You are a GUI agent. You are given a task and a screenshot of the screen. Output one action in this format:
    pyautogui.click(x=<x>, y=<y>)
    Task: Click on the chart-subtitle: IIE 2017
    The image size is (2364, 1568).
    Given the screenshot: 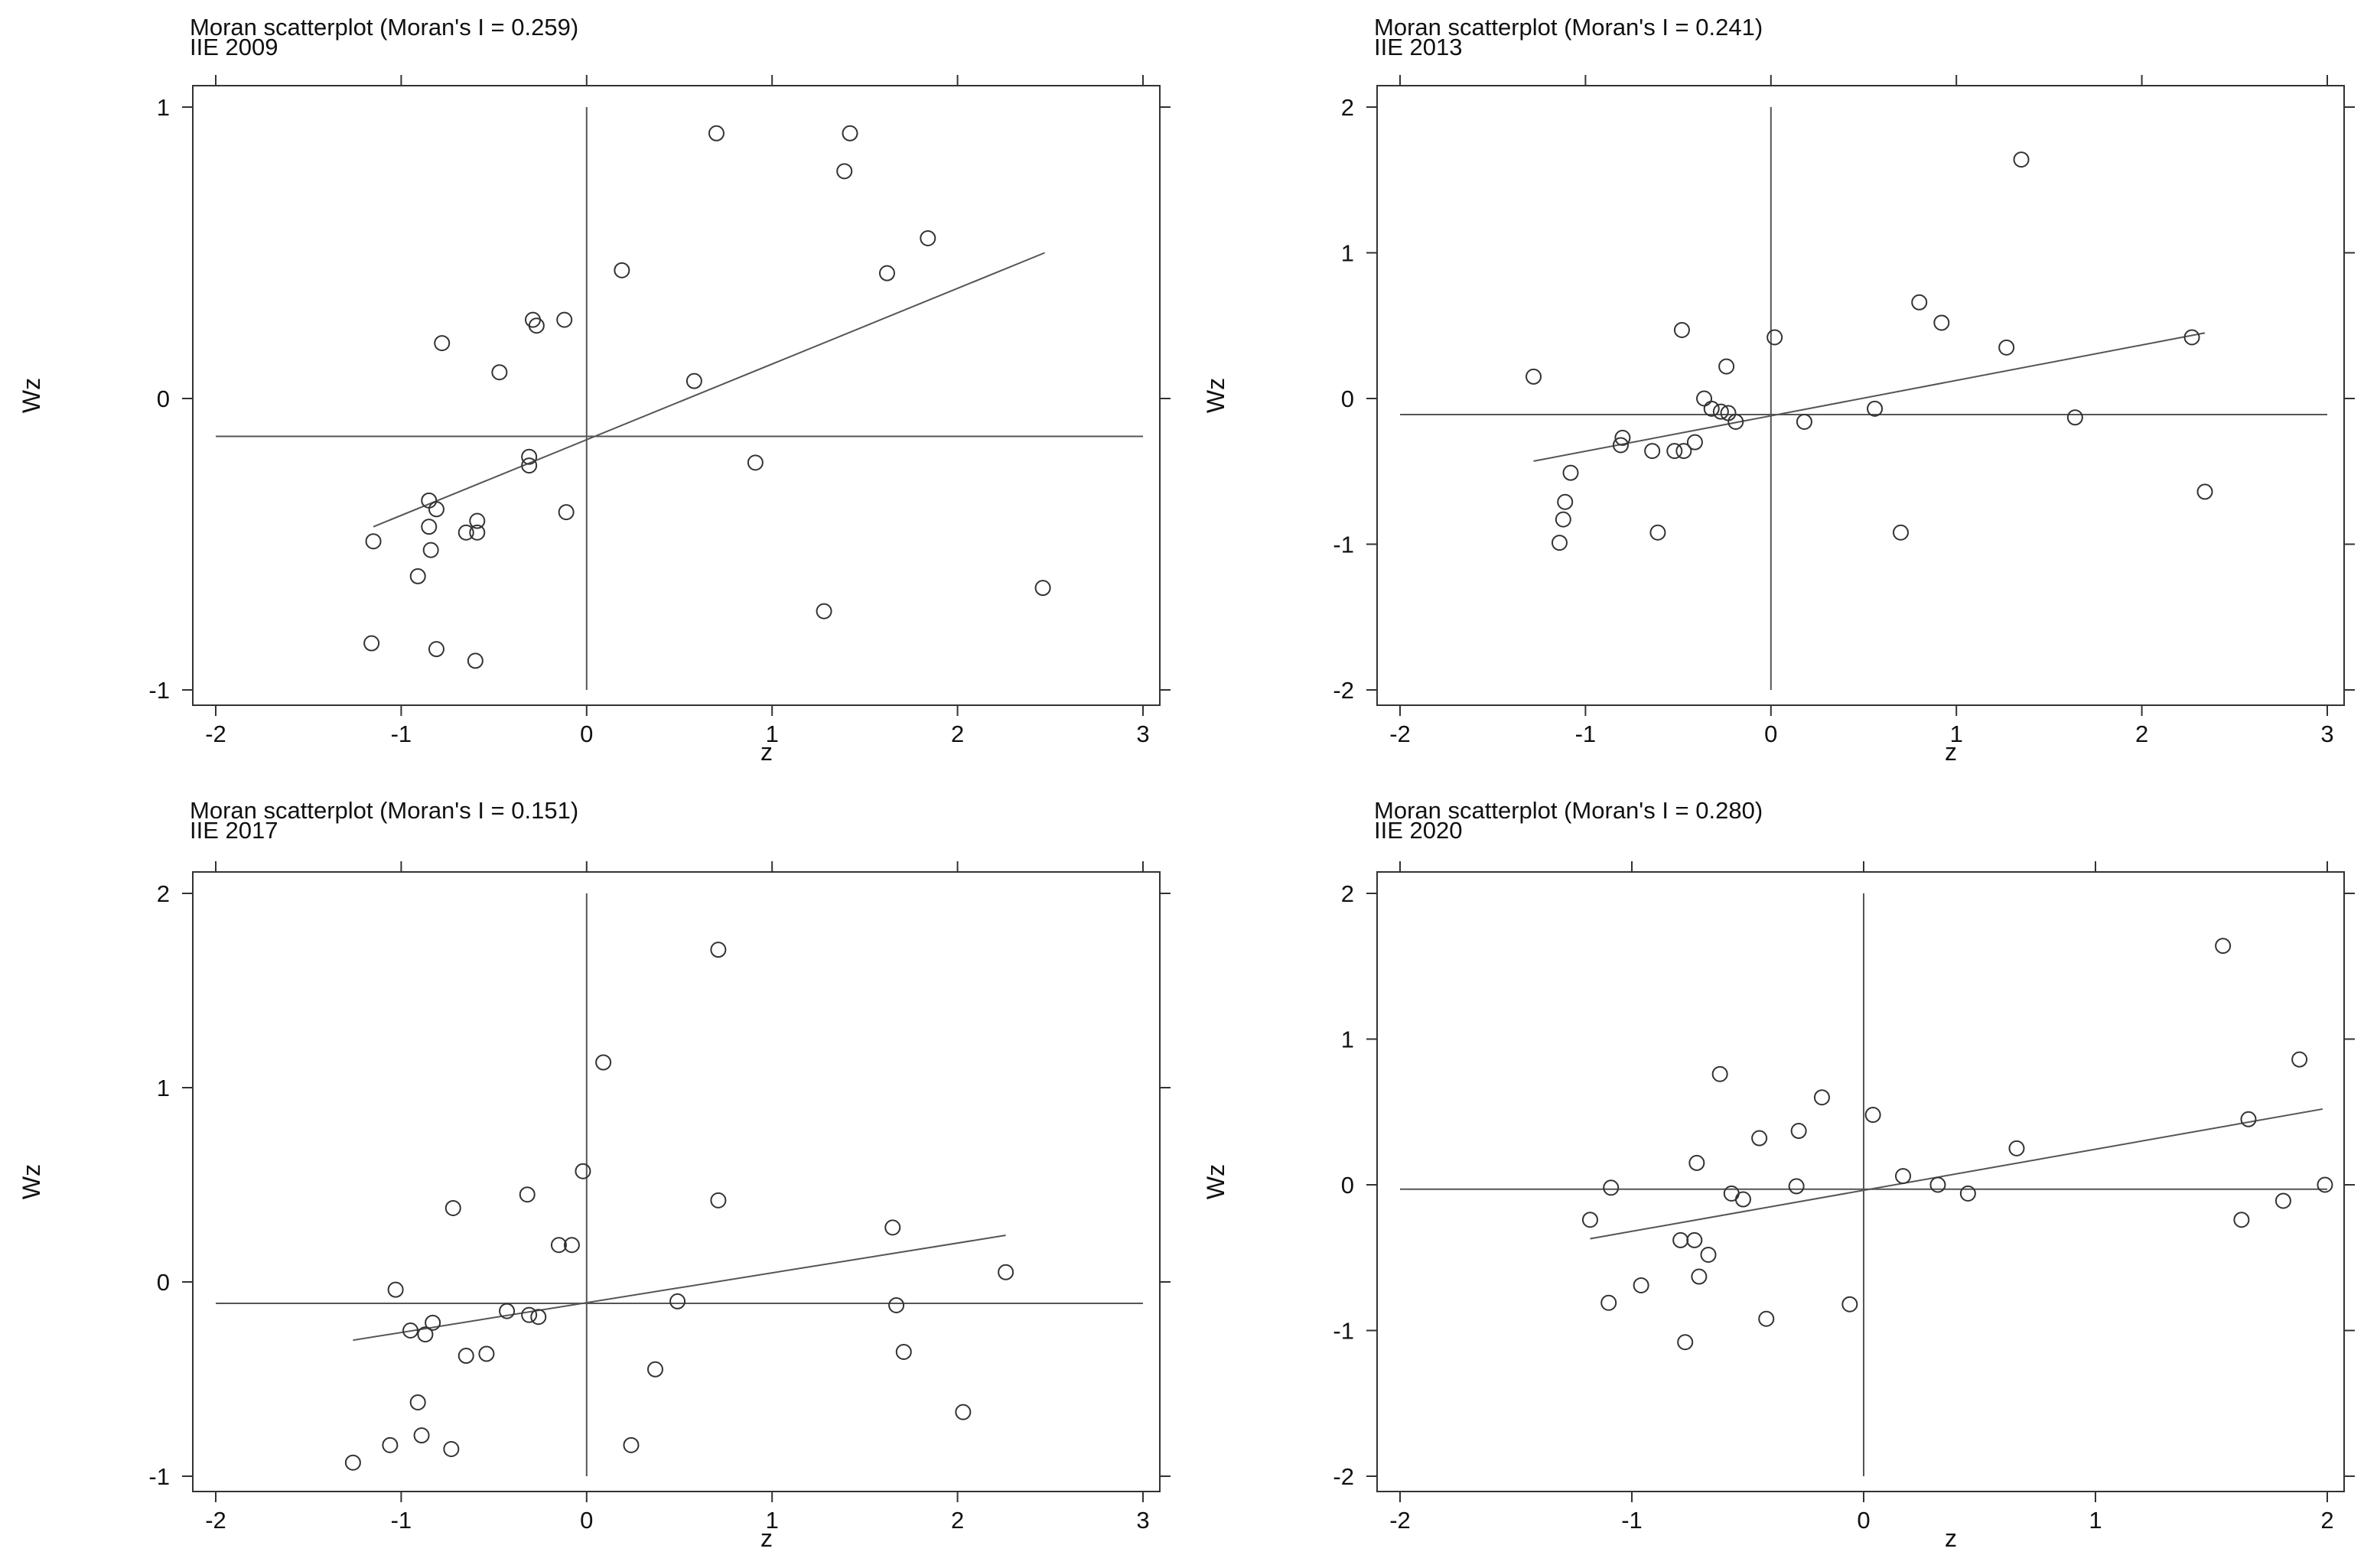 What is the action you would take?
    pyautogui.click(x=234, y=831)
    